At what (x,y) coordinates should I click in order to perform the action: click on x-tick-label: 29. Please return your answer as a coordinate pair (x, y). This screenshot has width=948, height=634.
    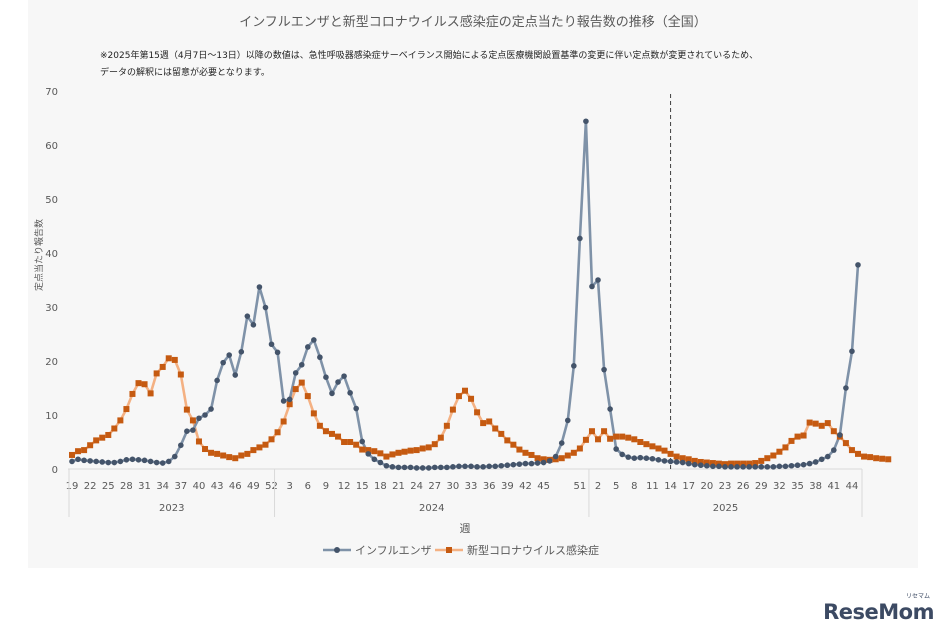
    Looking at the image, I should click on (761, 486).